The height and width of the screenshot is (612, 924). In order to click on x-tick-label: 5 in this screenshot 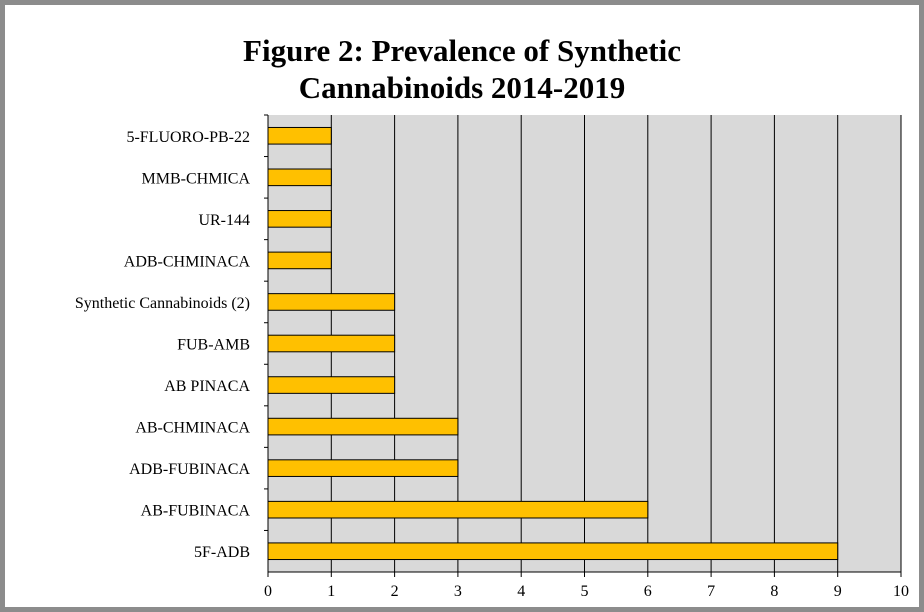, I will do `click(585, 591)`.